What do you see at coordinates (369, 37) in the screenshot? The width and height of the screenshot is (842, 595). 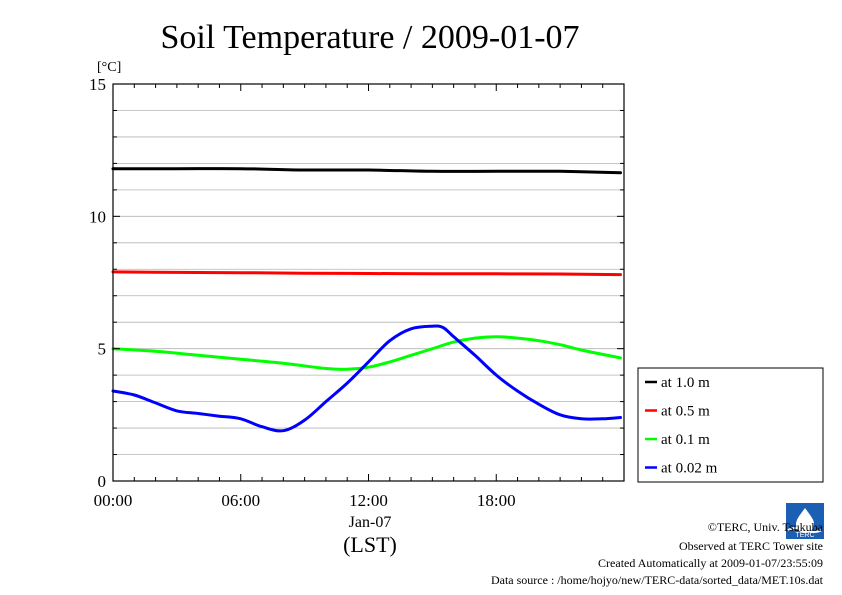 I see `chart-title: Soil Temperature / 2009-01-07` at bounding box center [369, 37].